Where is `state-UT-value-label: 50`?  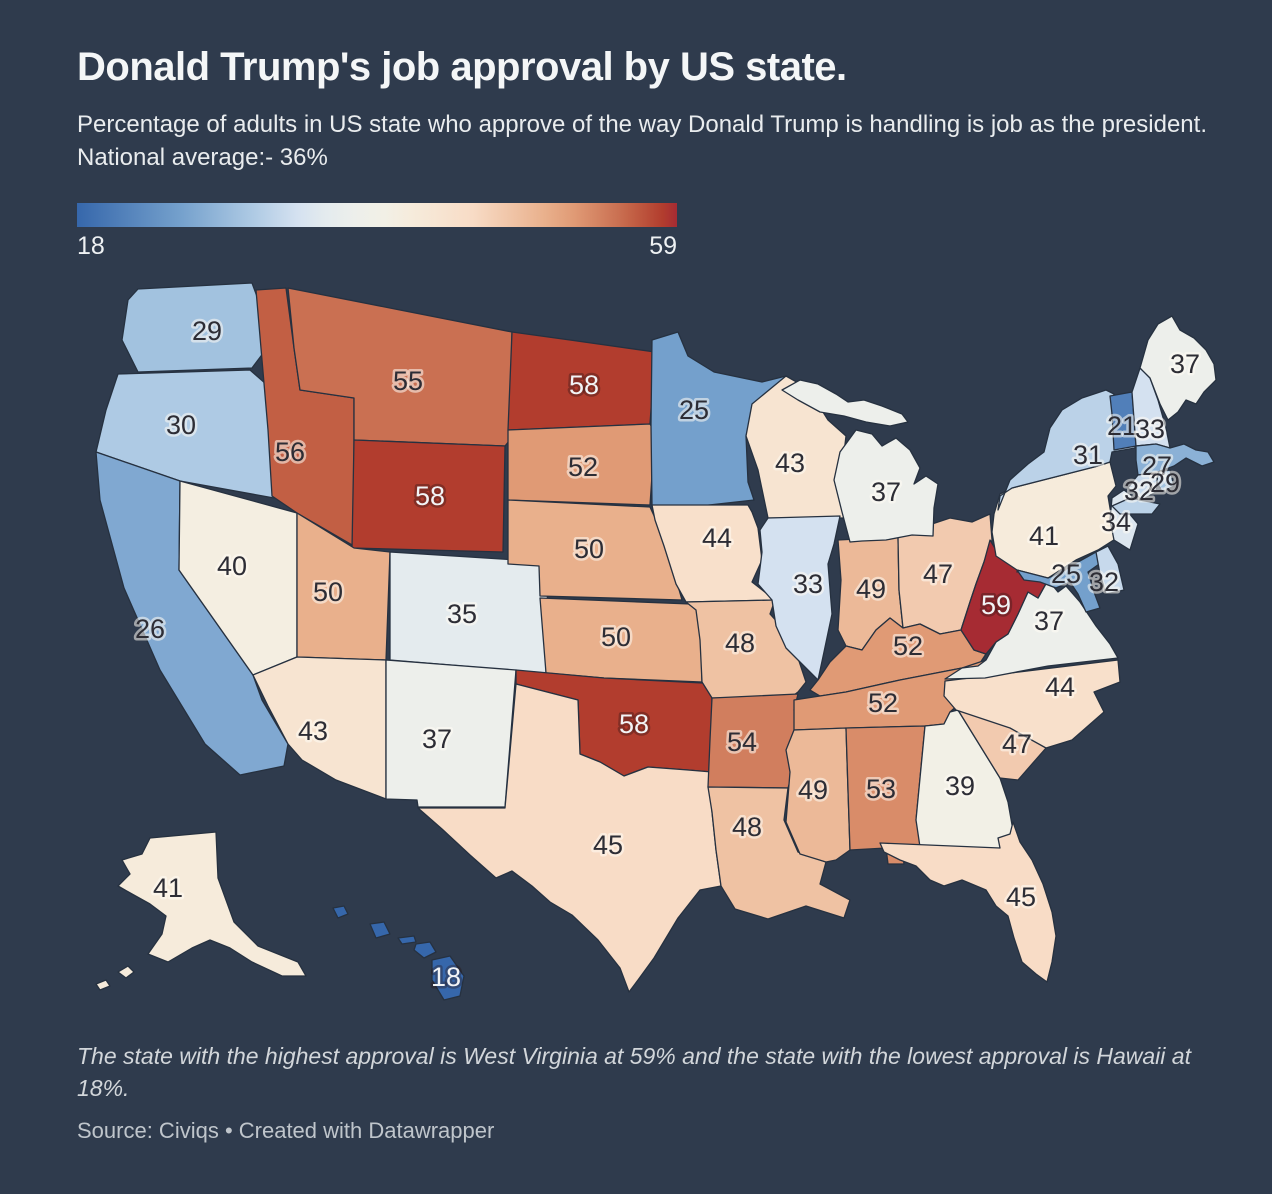 state-UT-value-label: 50 is located at coordinates (328, 592).